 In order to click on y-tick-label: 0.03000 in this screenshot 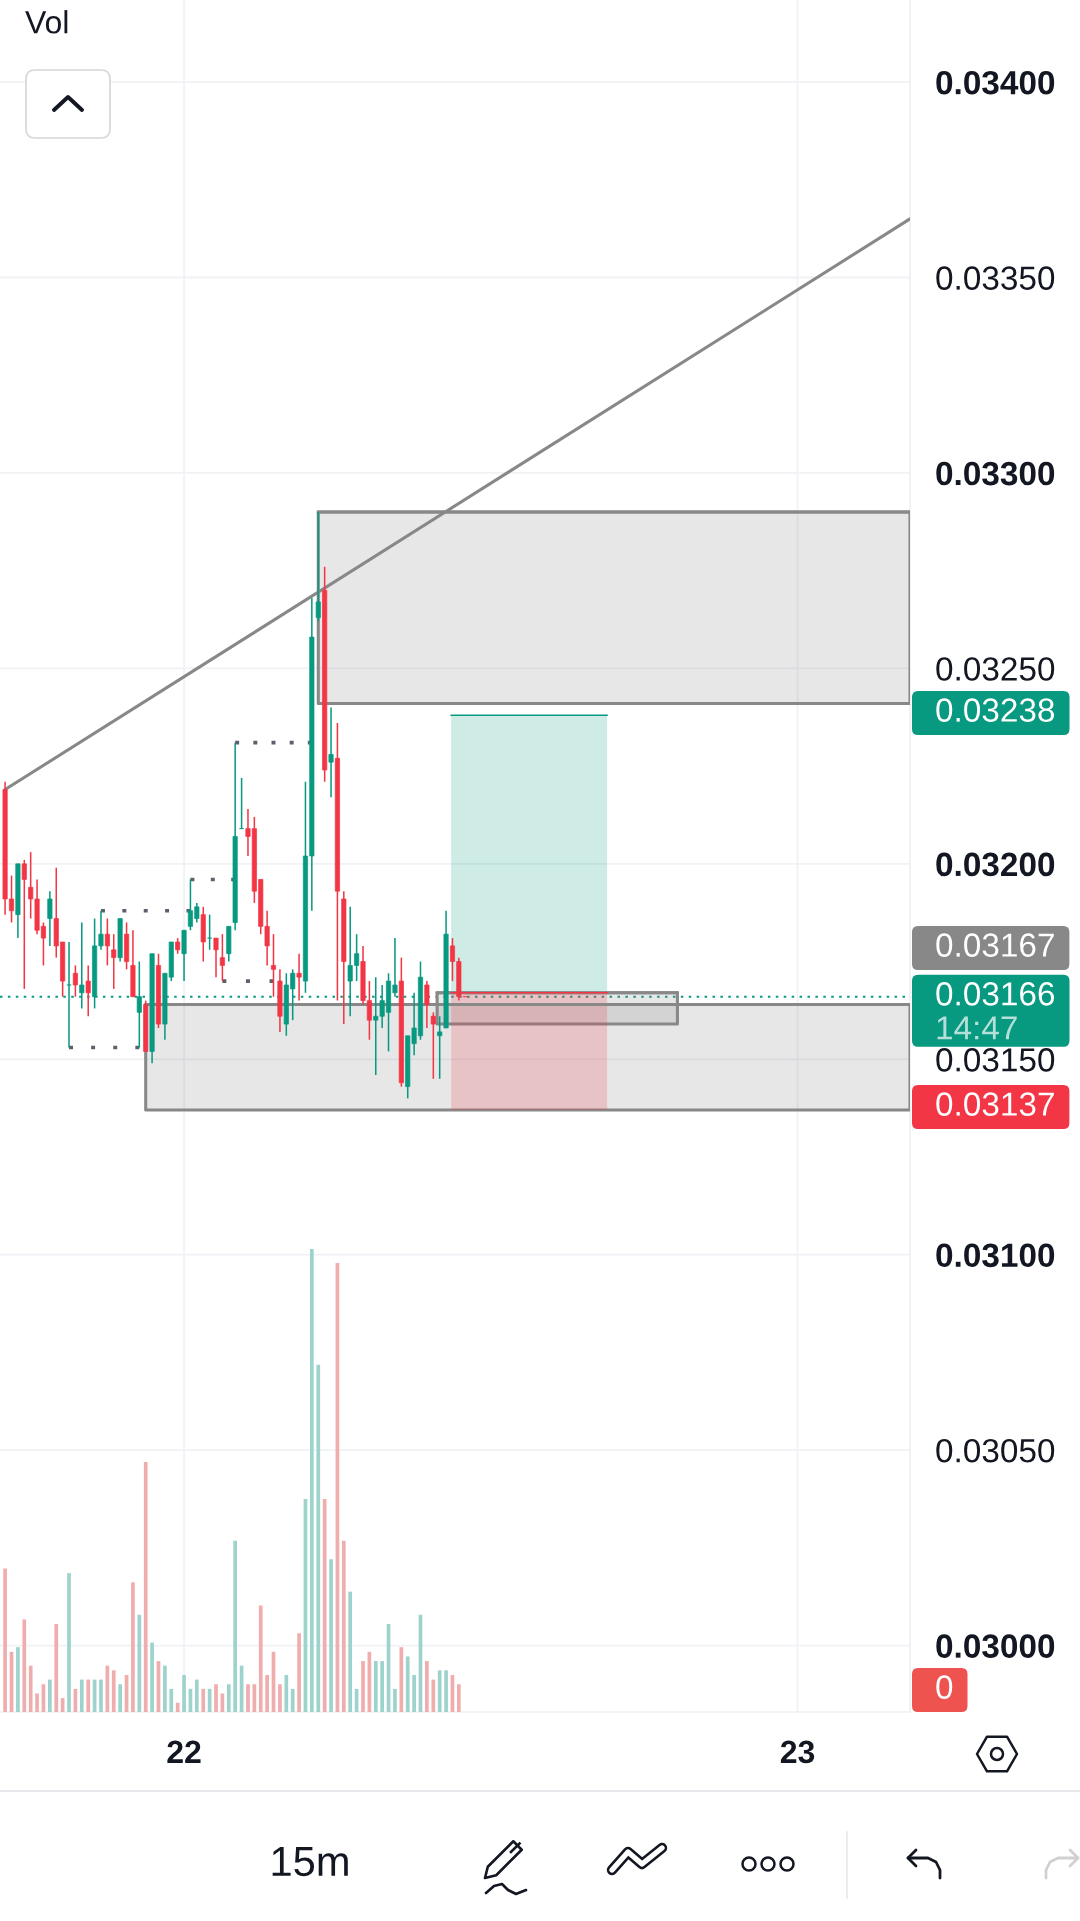, I will do `click(995, 1646)`.